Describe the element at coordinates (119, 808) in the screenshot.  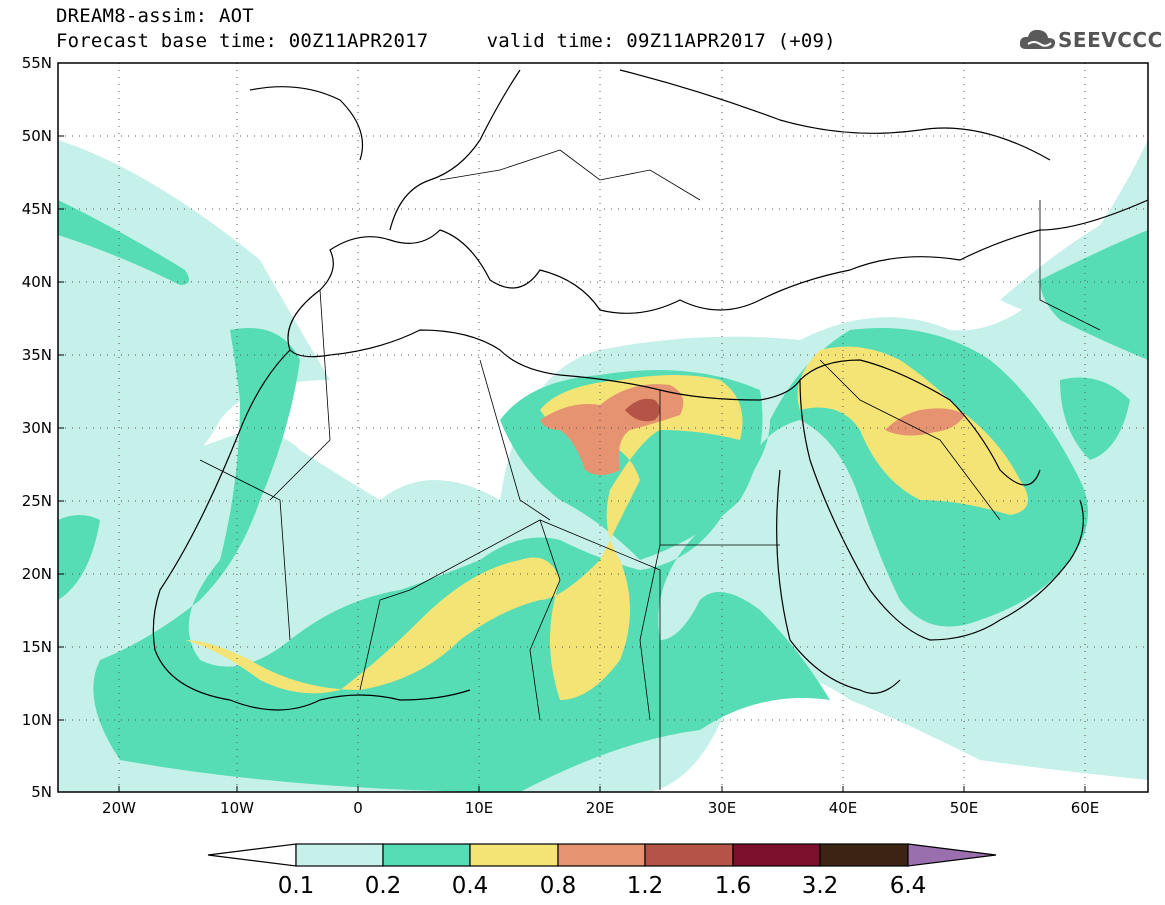
I see `lon-label: 20W` at that location.